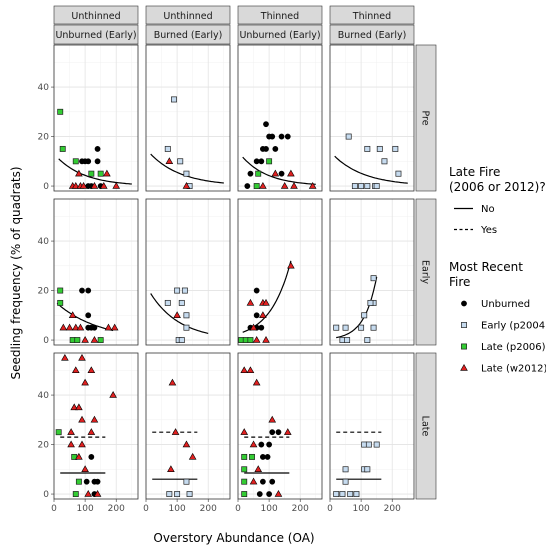  I want to click on y-tick-label: 0, so click(46, 187).